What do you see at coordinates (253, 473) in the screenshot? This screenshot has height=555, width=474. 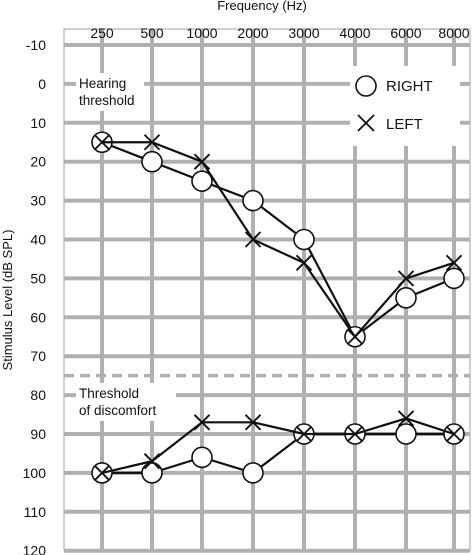 I see `series-threshold-of-discomfort-right-point-2000` at bounding box center [253, 473].